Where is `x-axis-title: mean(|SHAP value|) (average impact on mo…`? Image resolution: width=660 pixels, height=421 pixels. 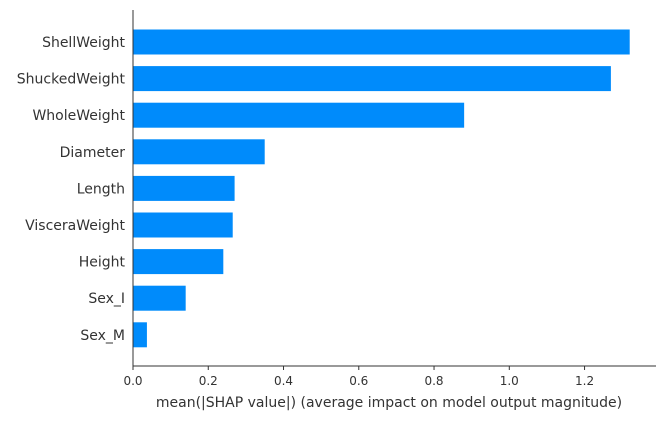 x-axis-title: mean(|SHAP value|) (average impact on mo… is located at coordinates (389, 403).